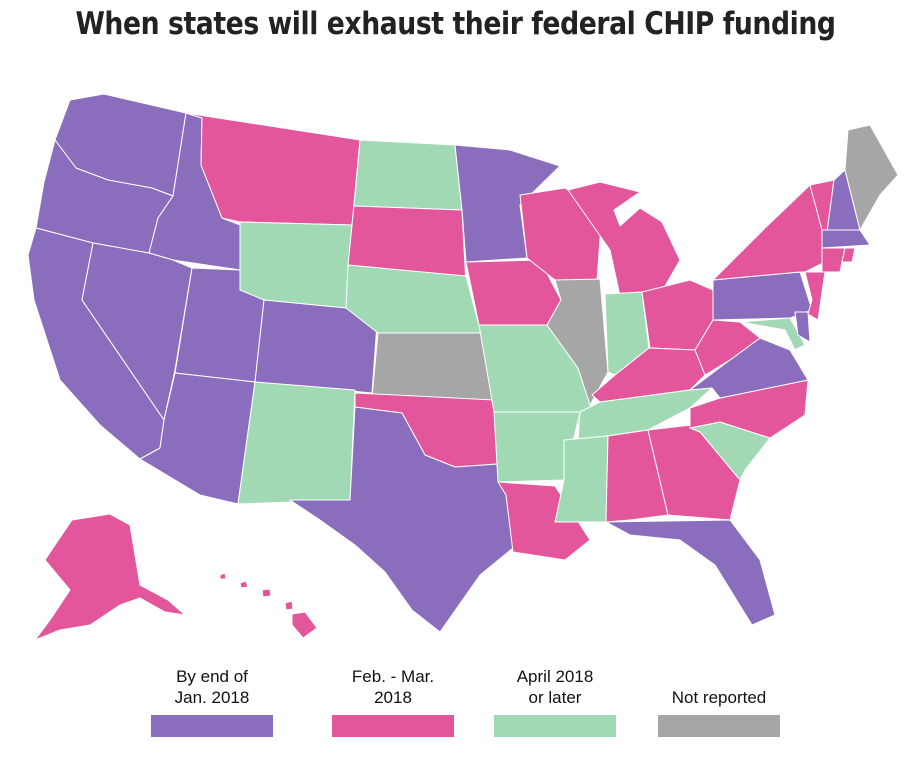 The height and width of the screenshot is (767, 911). I want to click on legend-label: By end of Jan. 2018, so click(212, 687).